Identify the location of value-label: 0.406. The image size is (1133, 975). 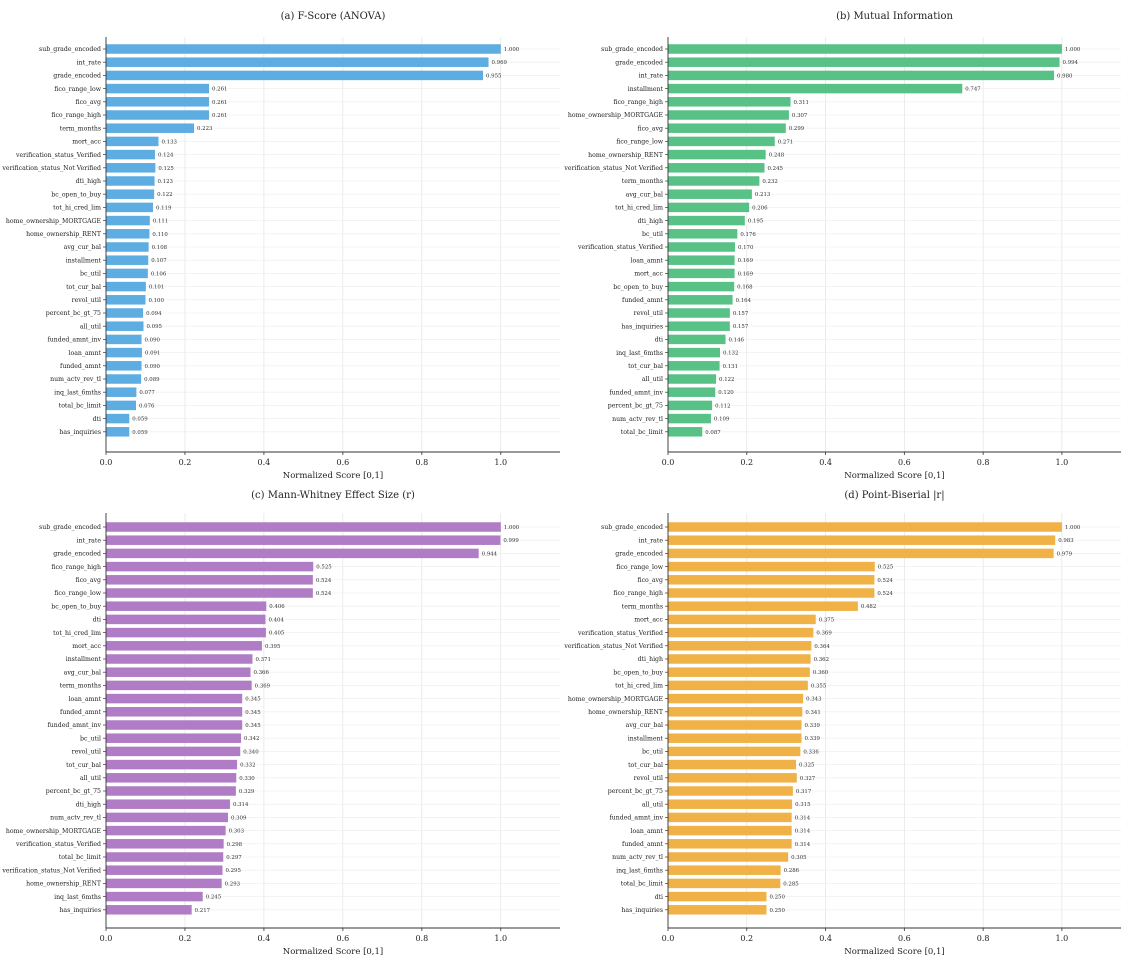
(277, 607).